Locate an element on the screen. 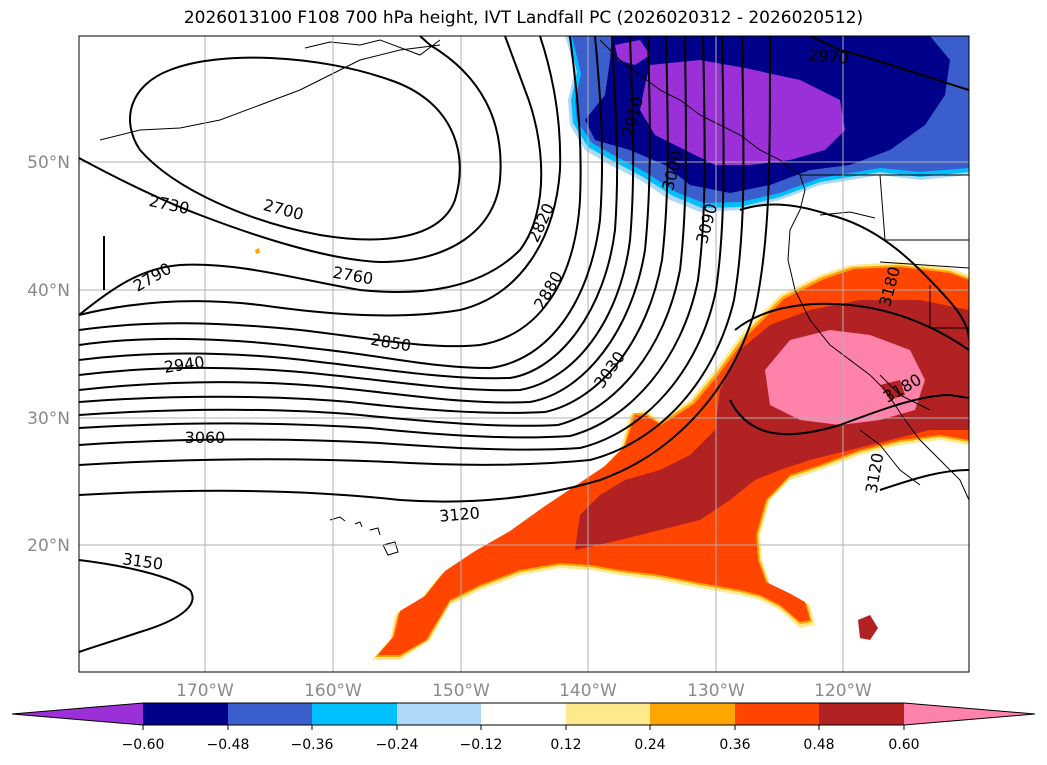 The image size is (1047, 765). lon-label: 130°W is located at coordinates (716, 691).